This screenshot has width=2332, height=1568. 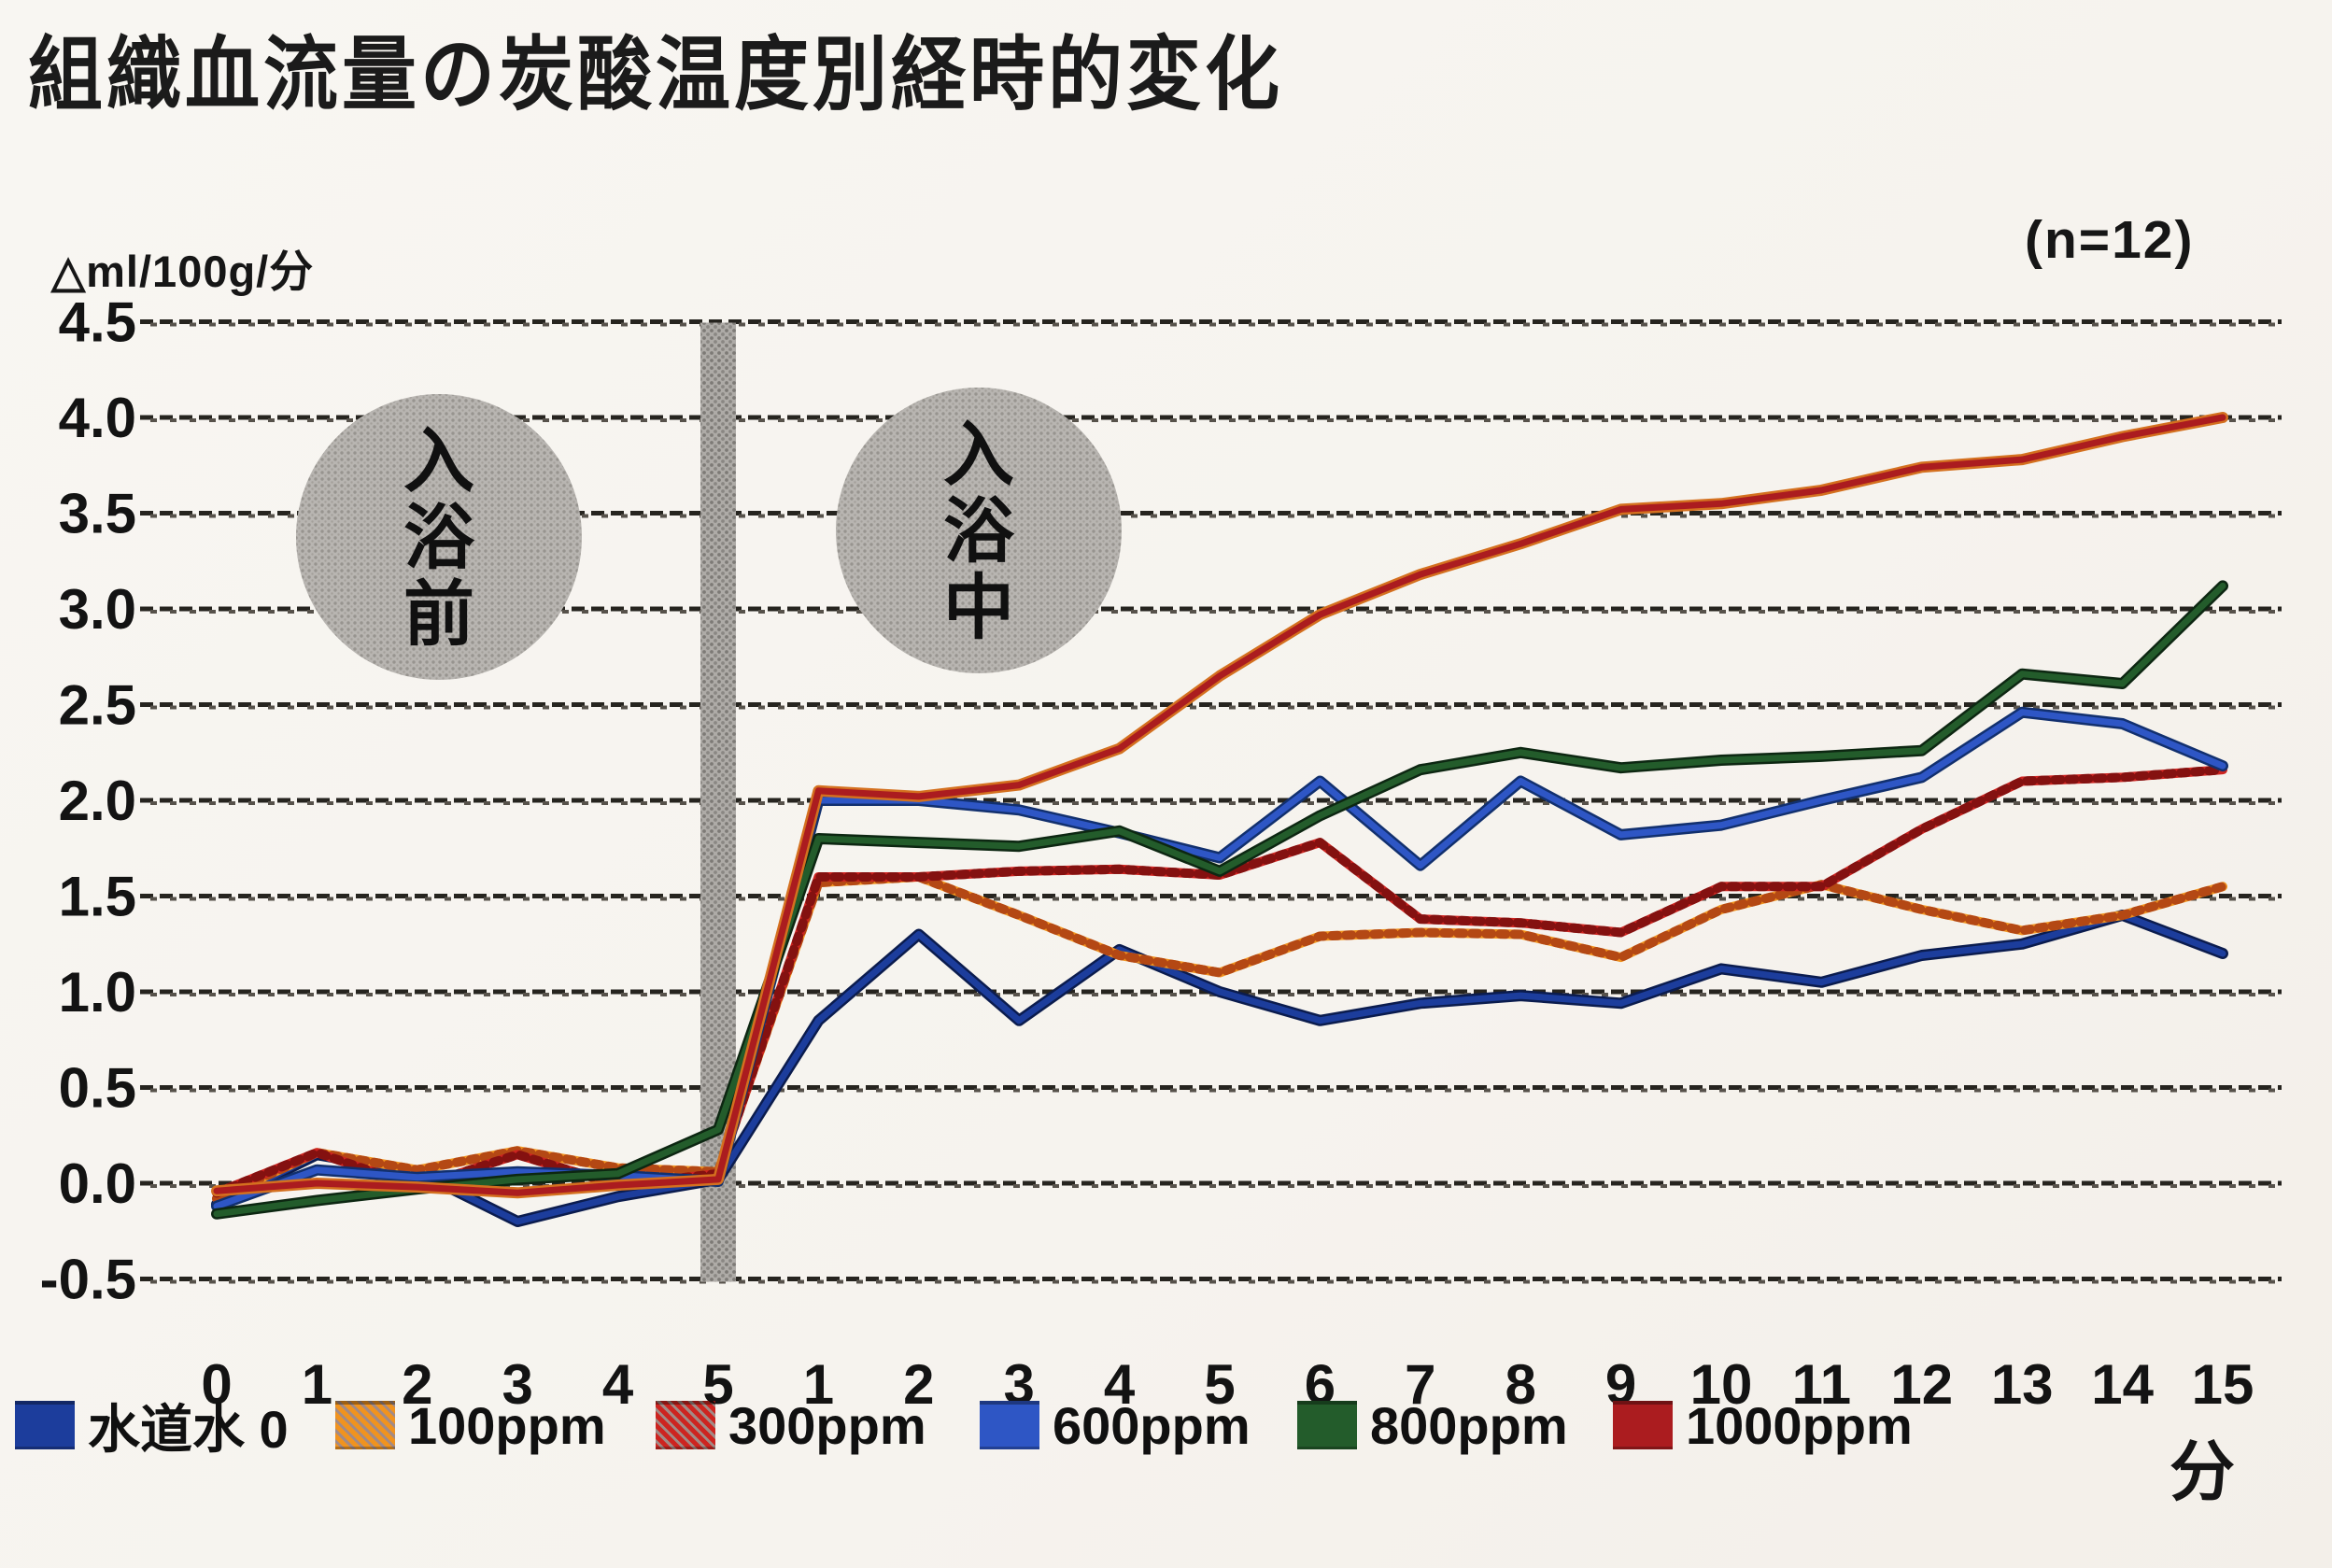 What do you see at coordinates (1721, 1384) in the screenshot?
I see `x-tick-label: 10` at bounding box center [1721, 1384].